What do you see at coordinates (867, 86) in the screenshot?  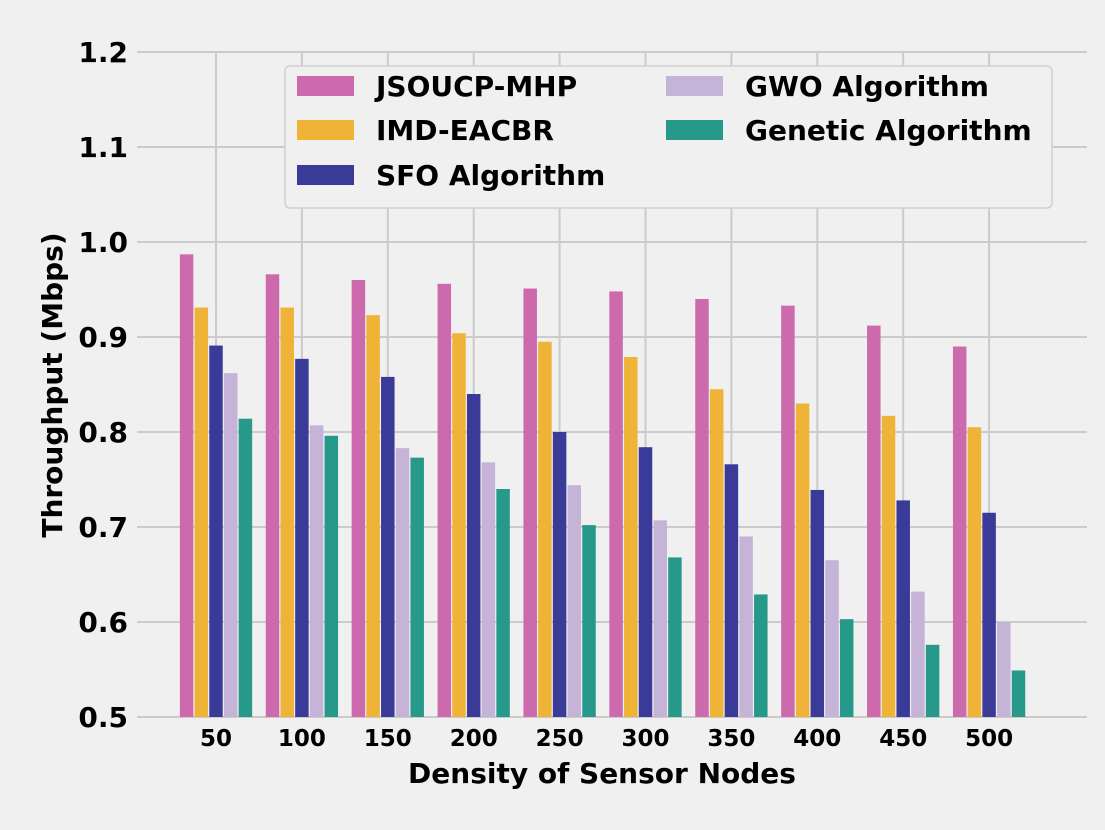 I see `legend-label: GWO Algorithm` at bounding box center [867, 86].